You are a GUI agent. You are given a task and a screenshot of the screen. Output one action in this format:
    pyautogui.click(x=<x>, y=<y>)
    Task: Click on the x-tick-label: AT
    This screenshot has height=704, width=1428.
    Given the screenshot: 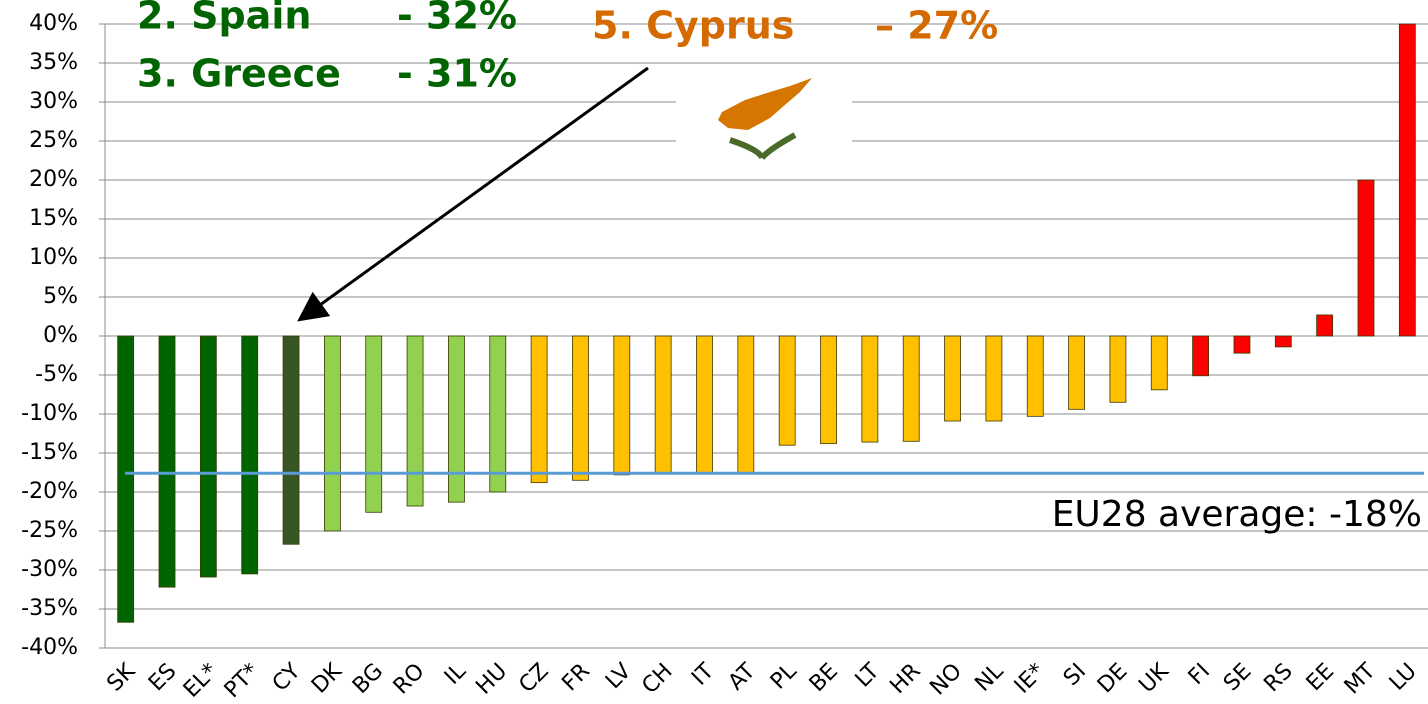 What is the action you would take?
    pyautogui.click(x=742, y=676)
    